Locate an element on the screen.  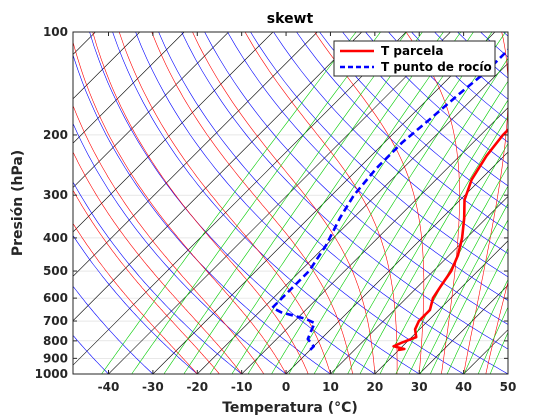
parcel-temperature-line is located at coordinates (450, 240).